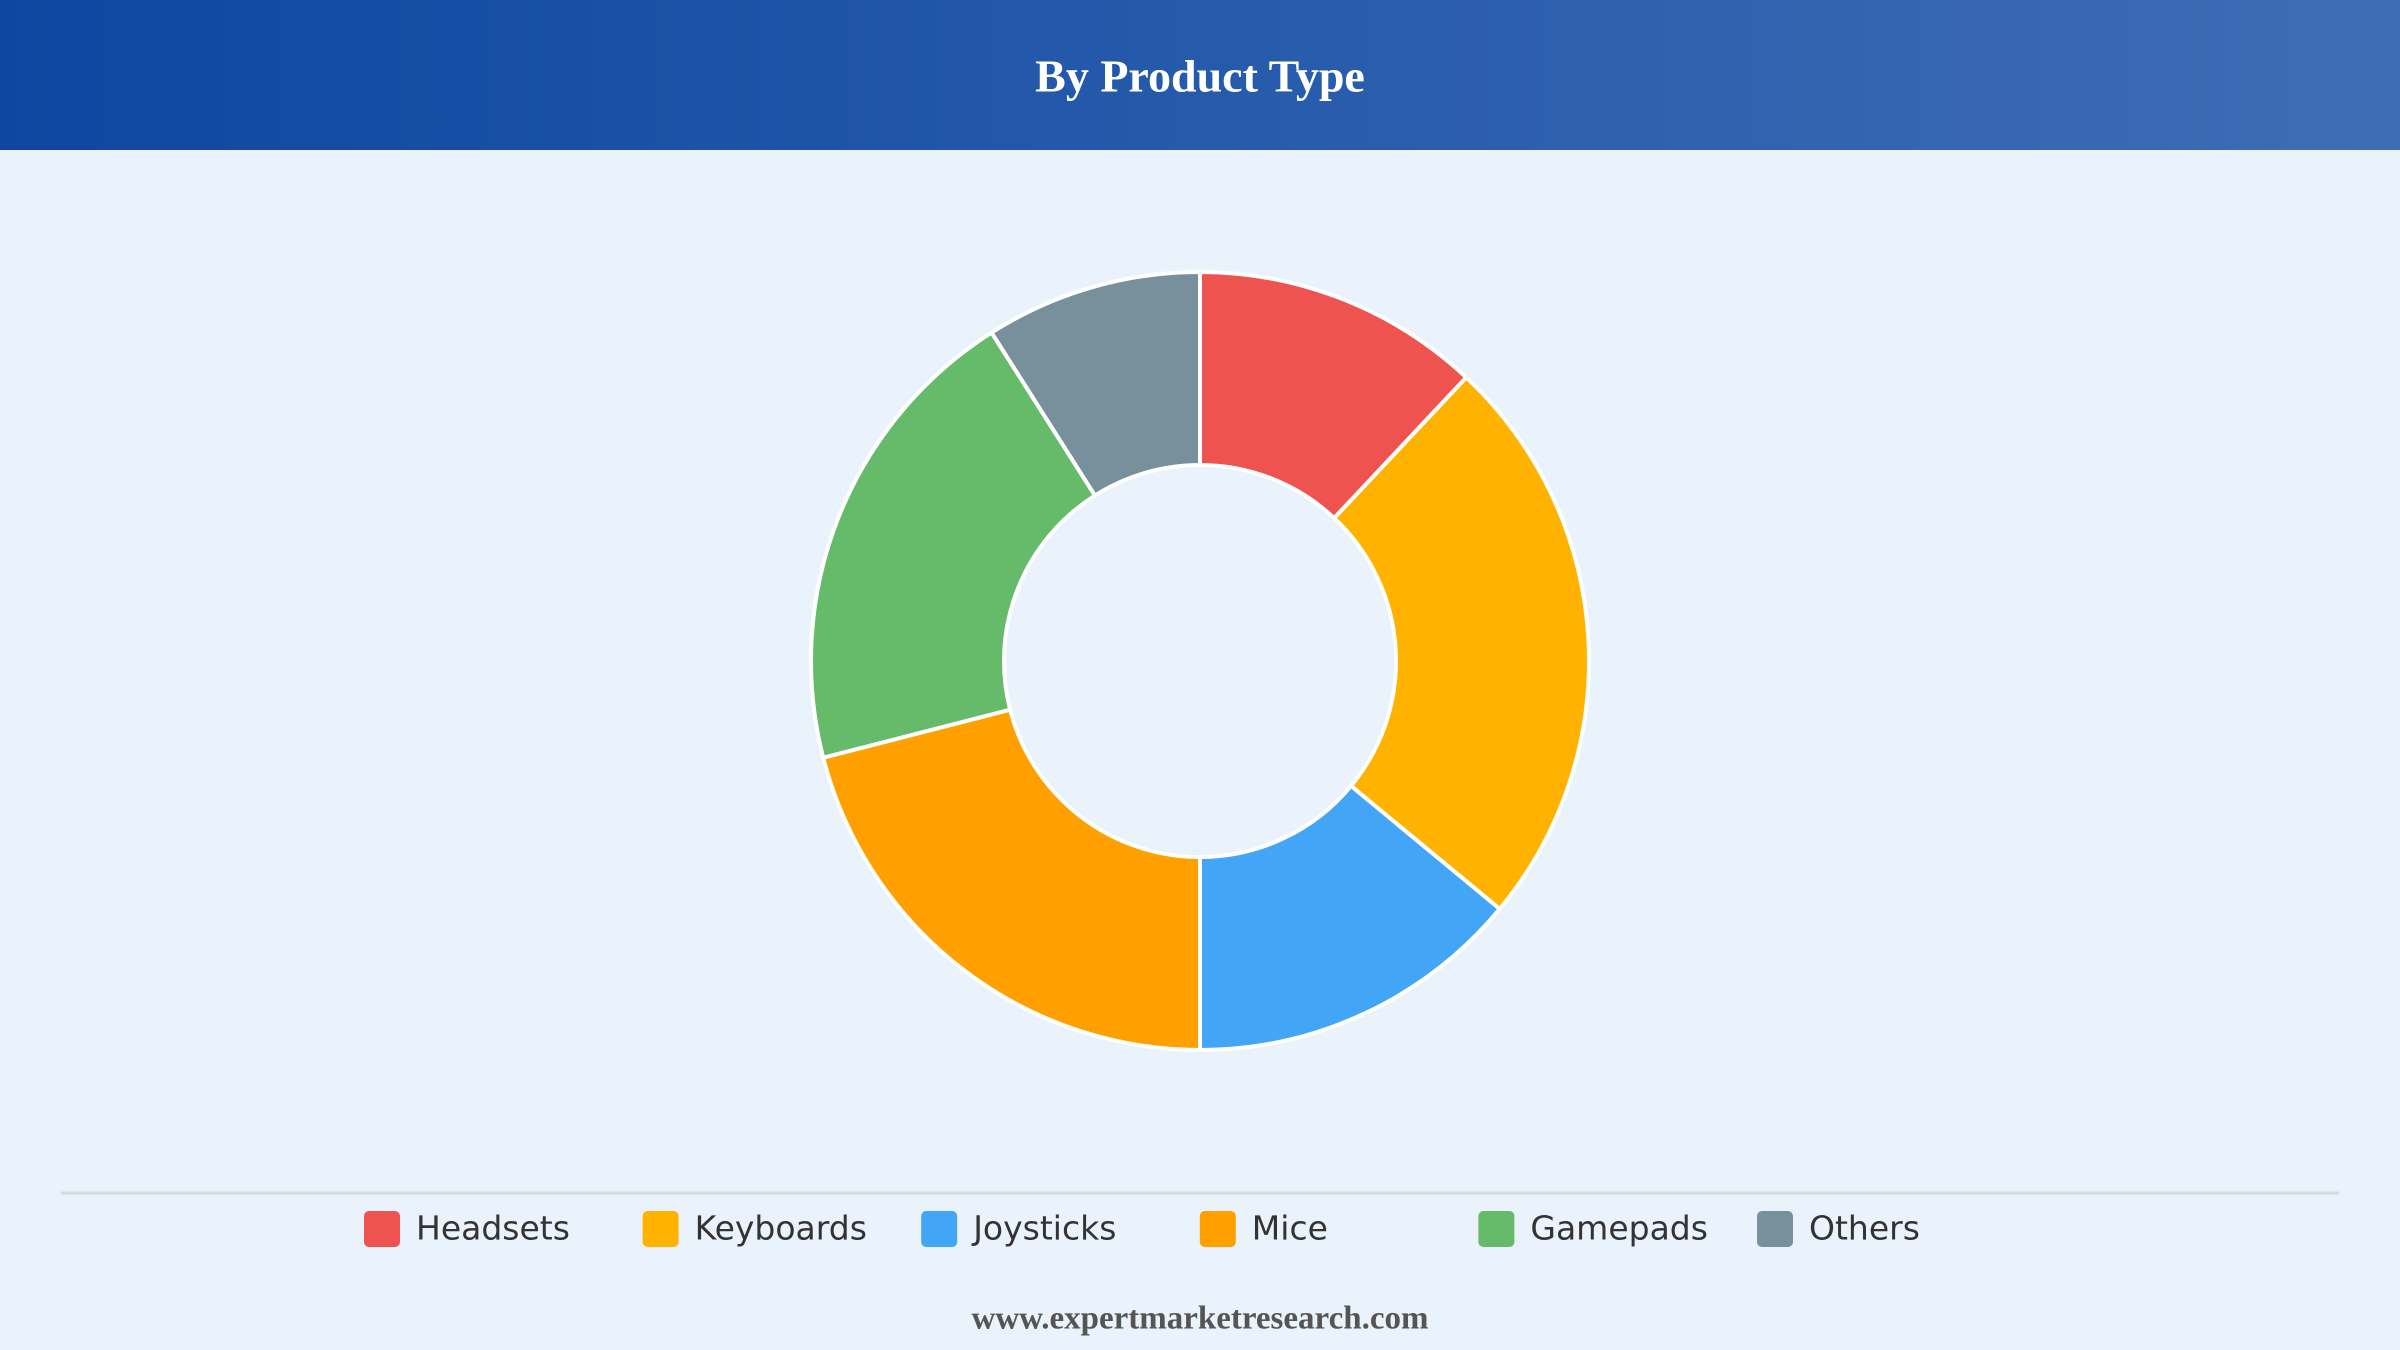 Image resolution: width=2400 pixels, height=1350 pixels. I want to click on source: www.expertmarketresearch.com, so click(1200, 1319).